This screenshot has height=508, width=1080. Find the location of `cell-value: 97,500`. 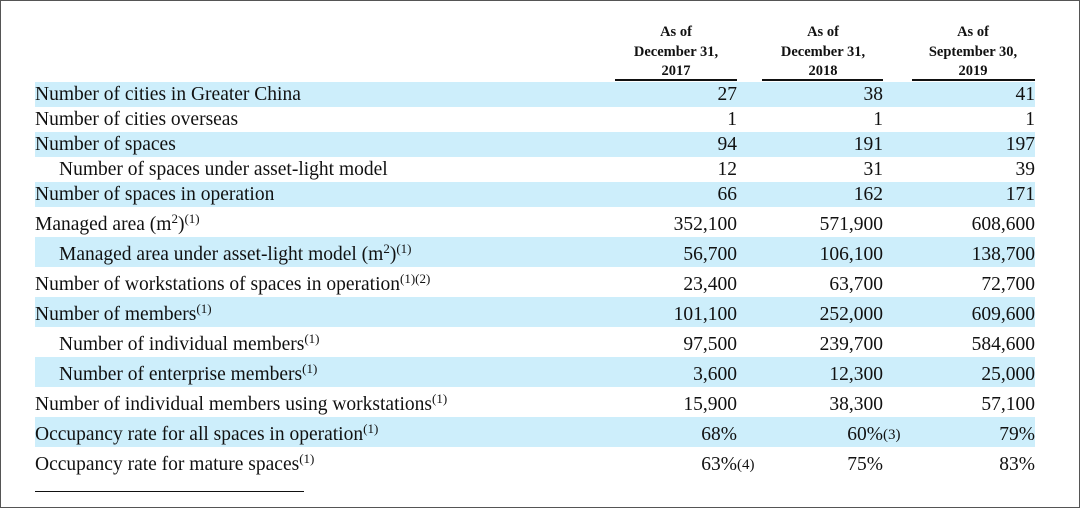

cell-value: 97,500 is located at coordinates (710, 345).